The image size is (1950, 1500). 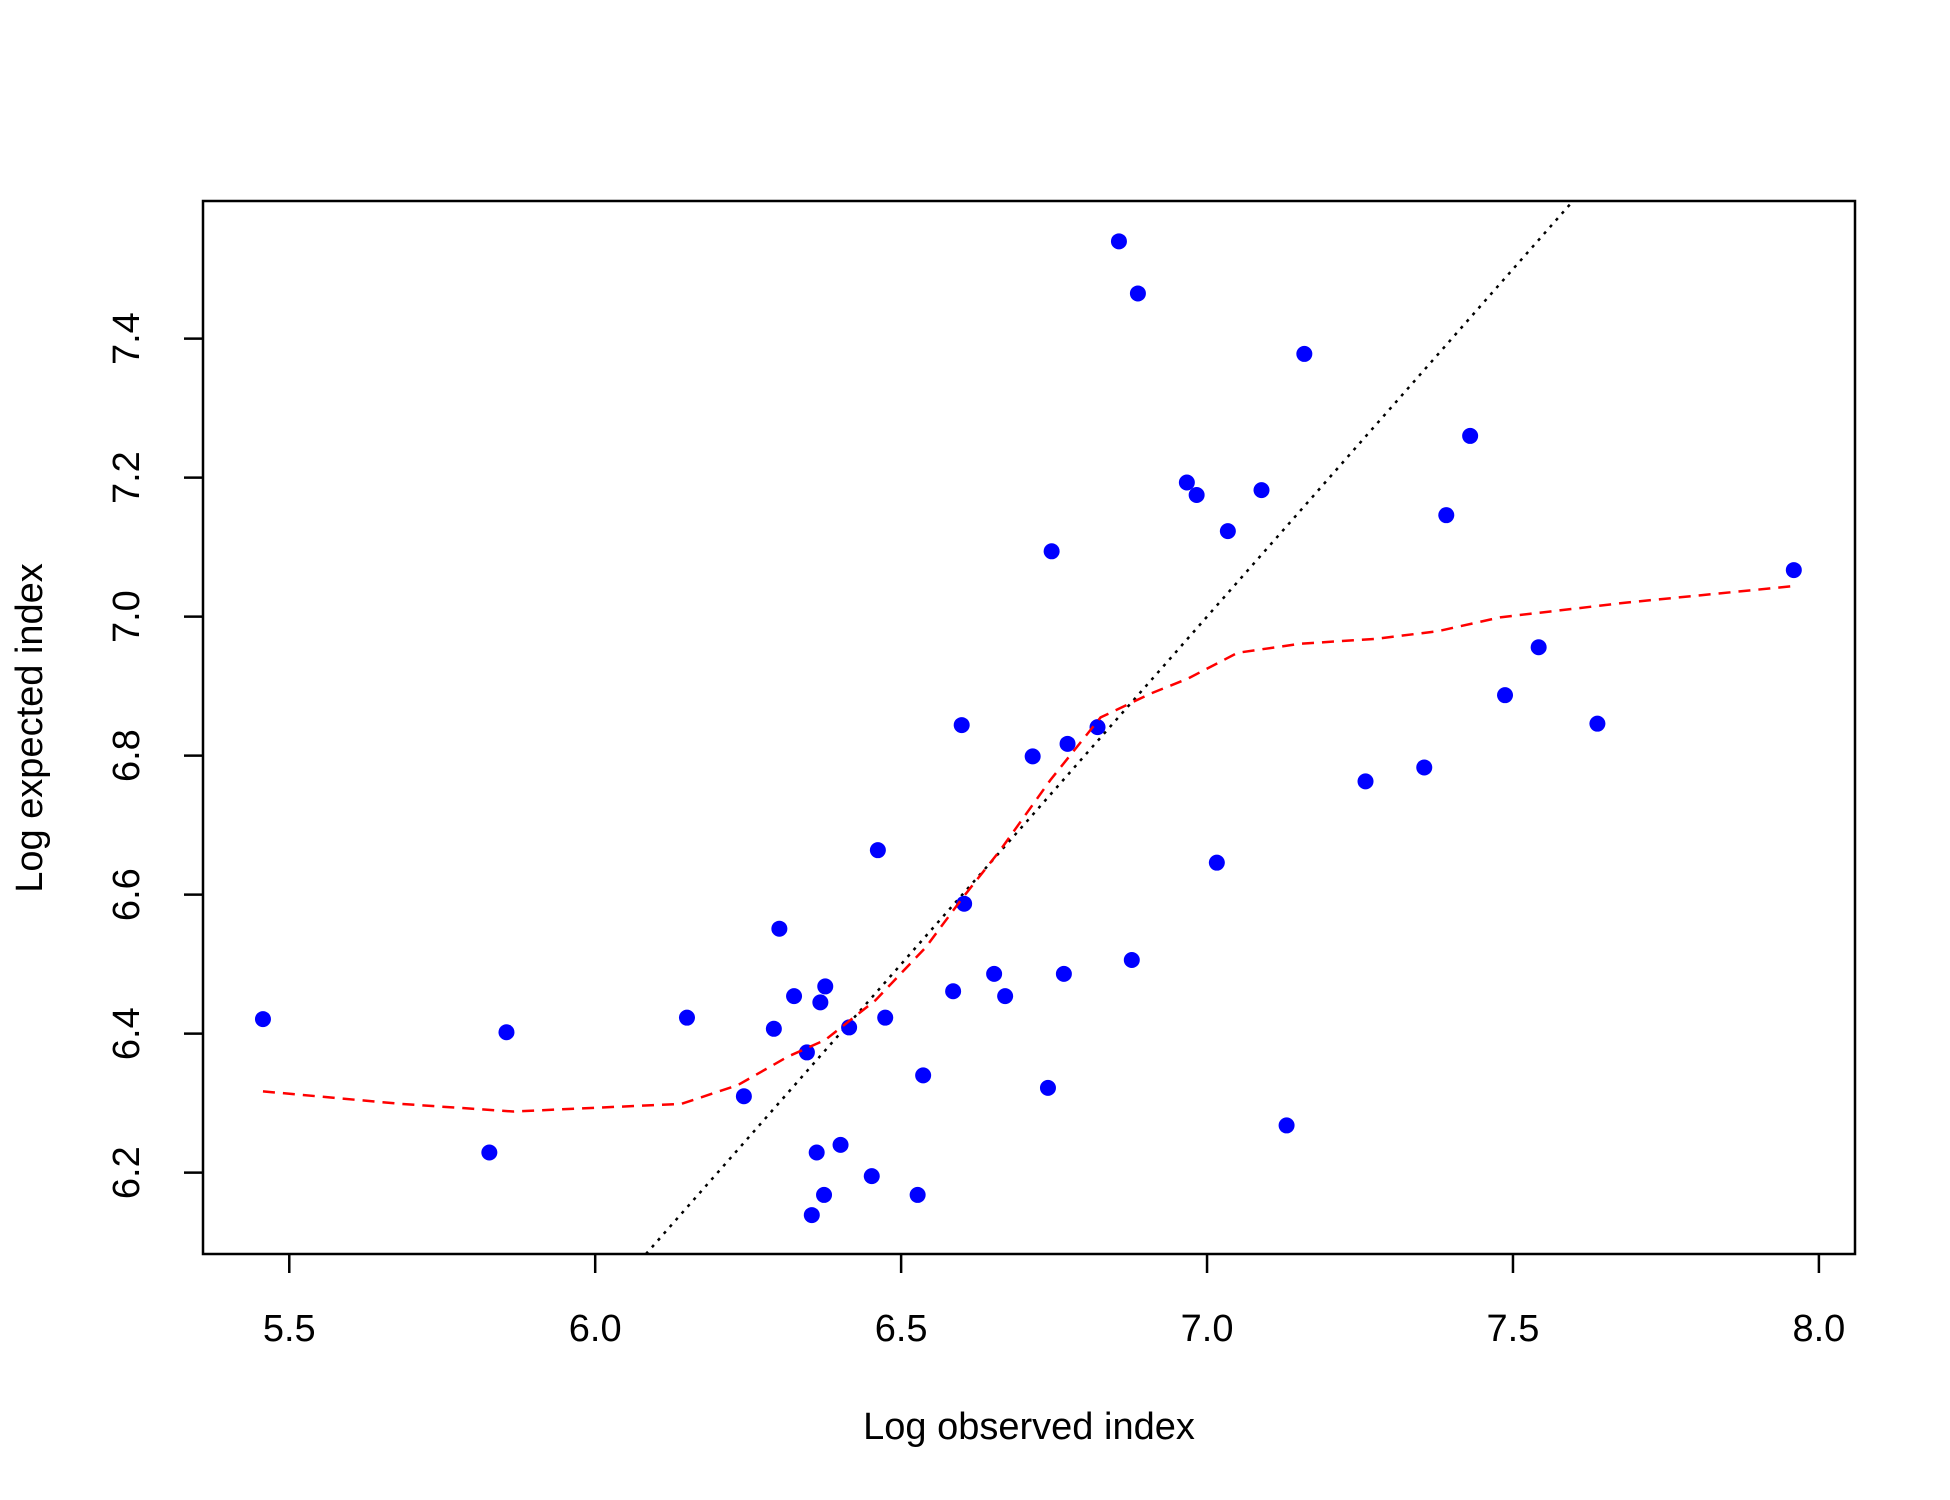 I want to click on x-axis-label: Log observed index, so click(x=1029, y=1427).